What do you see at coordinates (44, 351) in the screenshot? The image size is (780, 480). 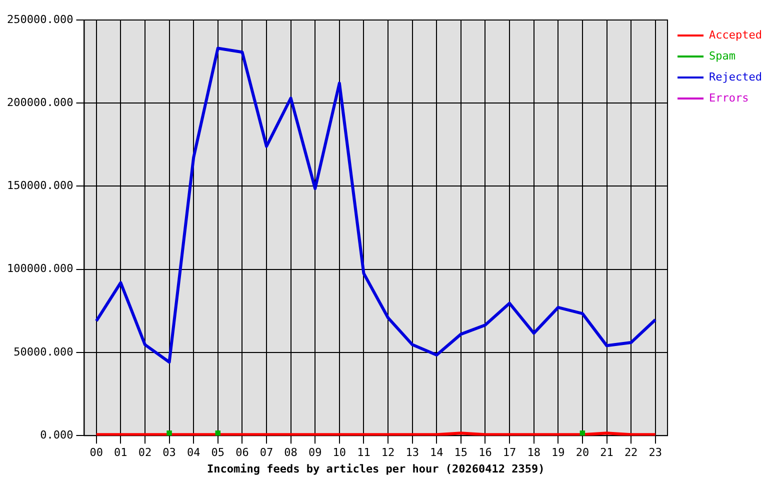 I see `y-tick-label: 50000.000` at bounding box center [44, 351].